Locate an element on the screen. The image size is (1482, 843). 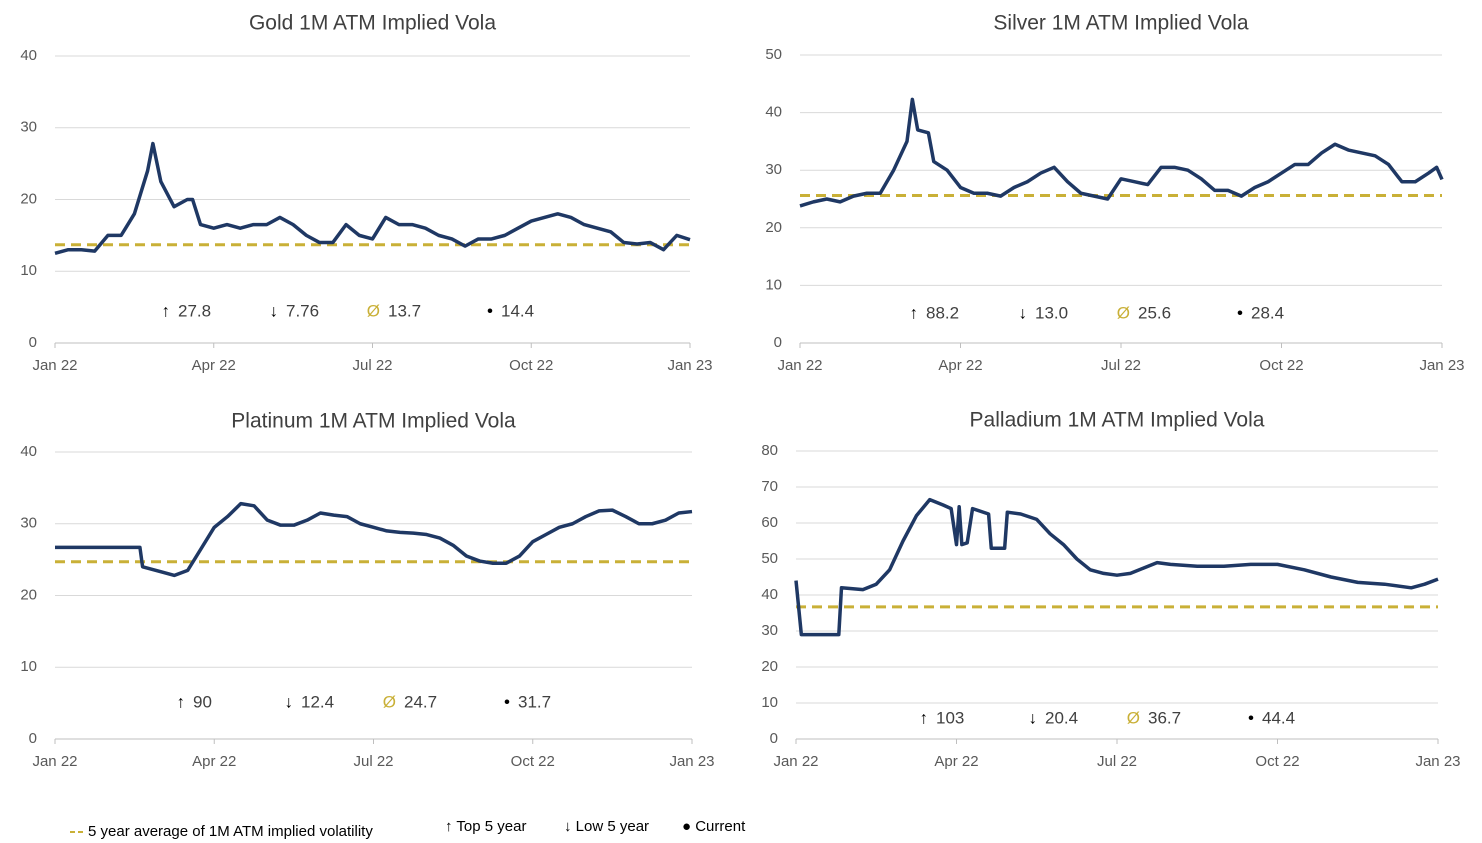
stat-value: 88.2 is located at coordinates (942, 312).